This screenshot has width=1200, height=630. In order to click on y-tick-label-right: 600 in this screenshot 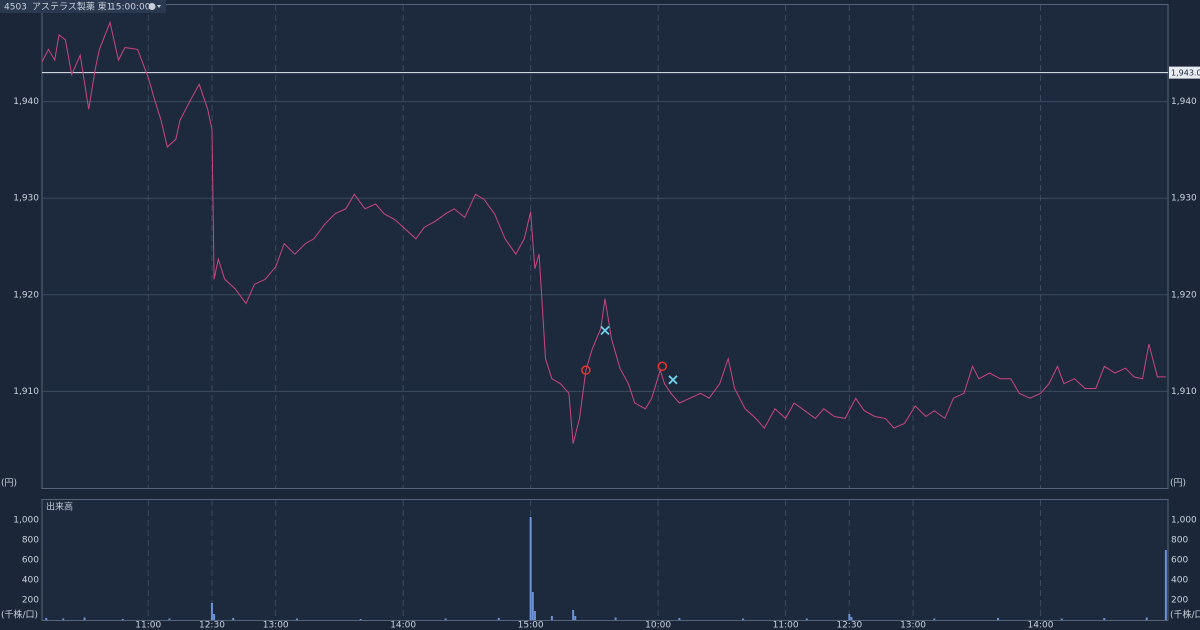, I will do `click(1179, 561)`.